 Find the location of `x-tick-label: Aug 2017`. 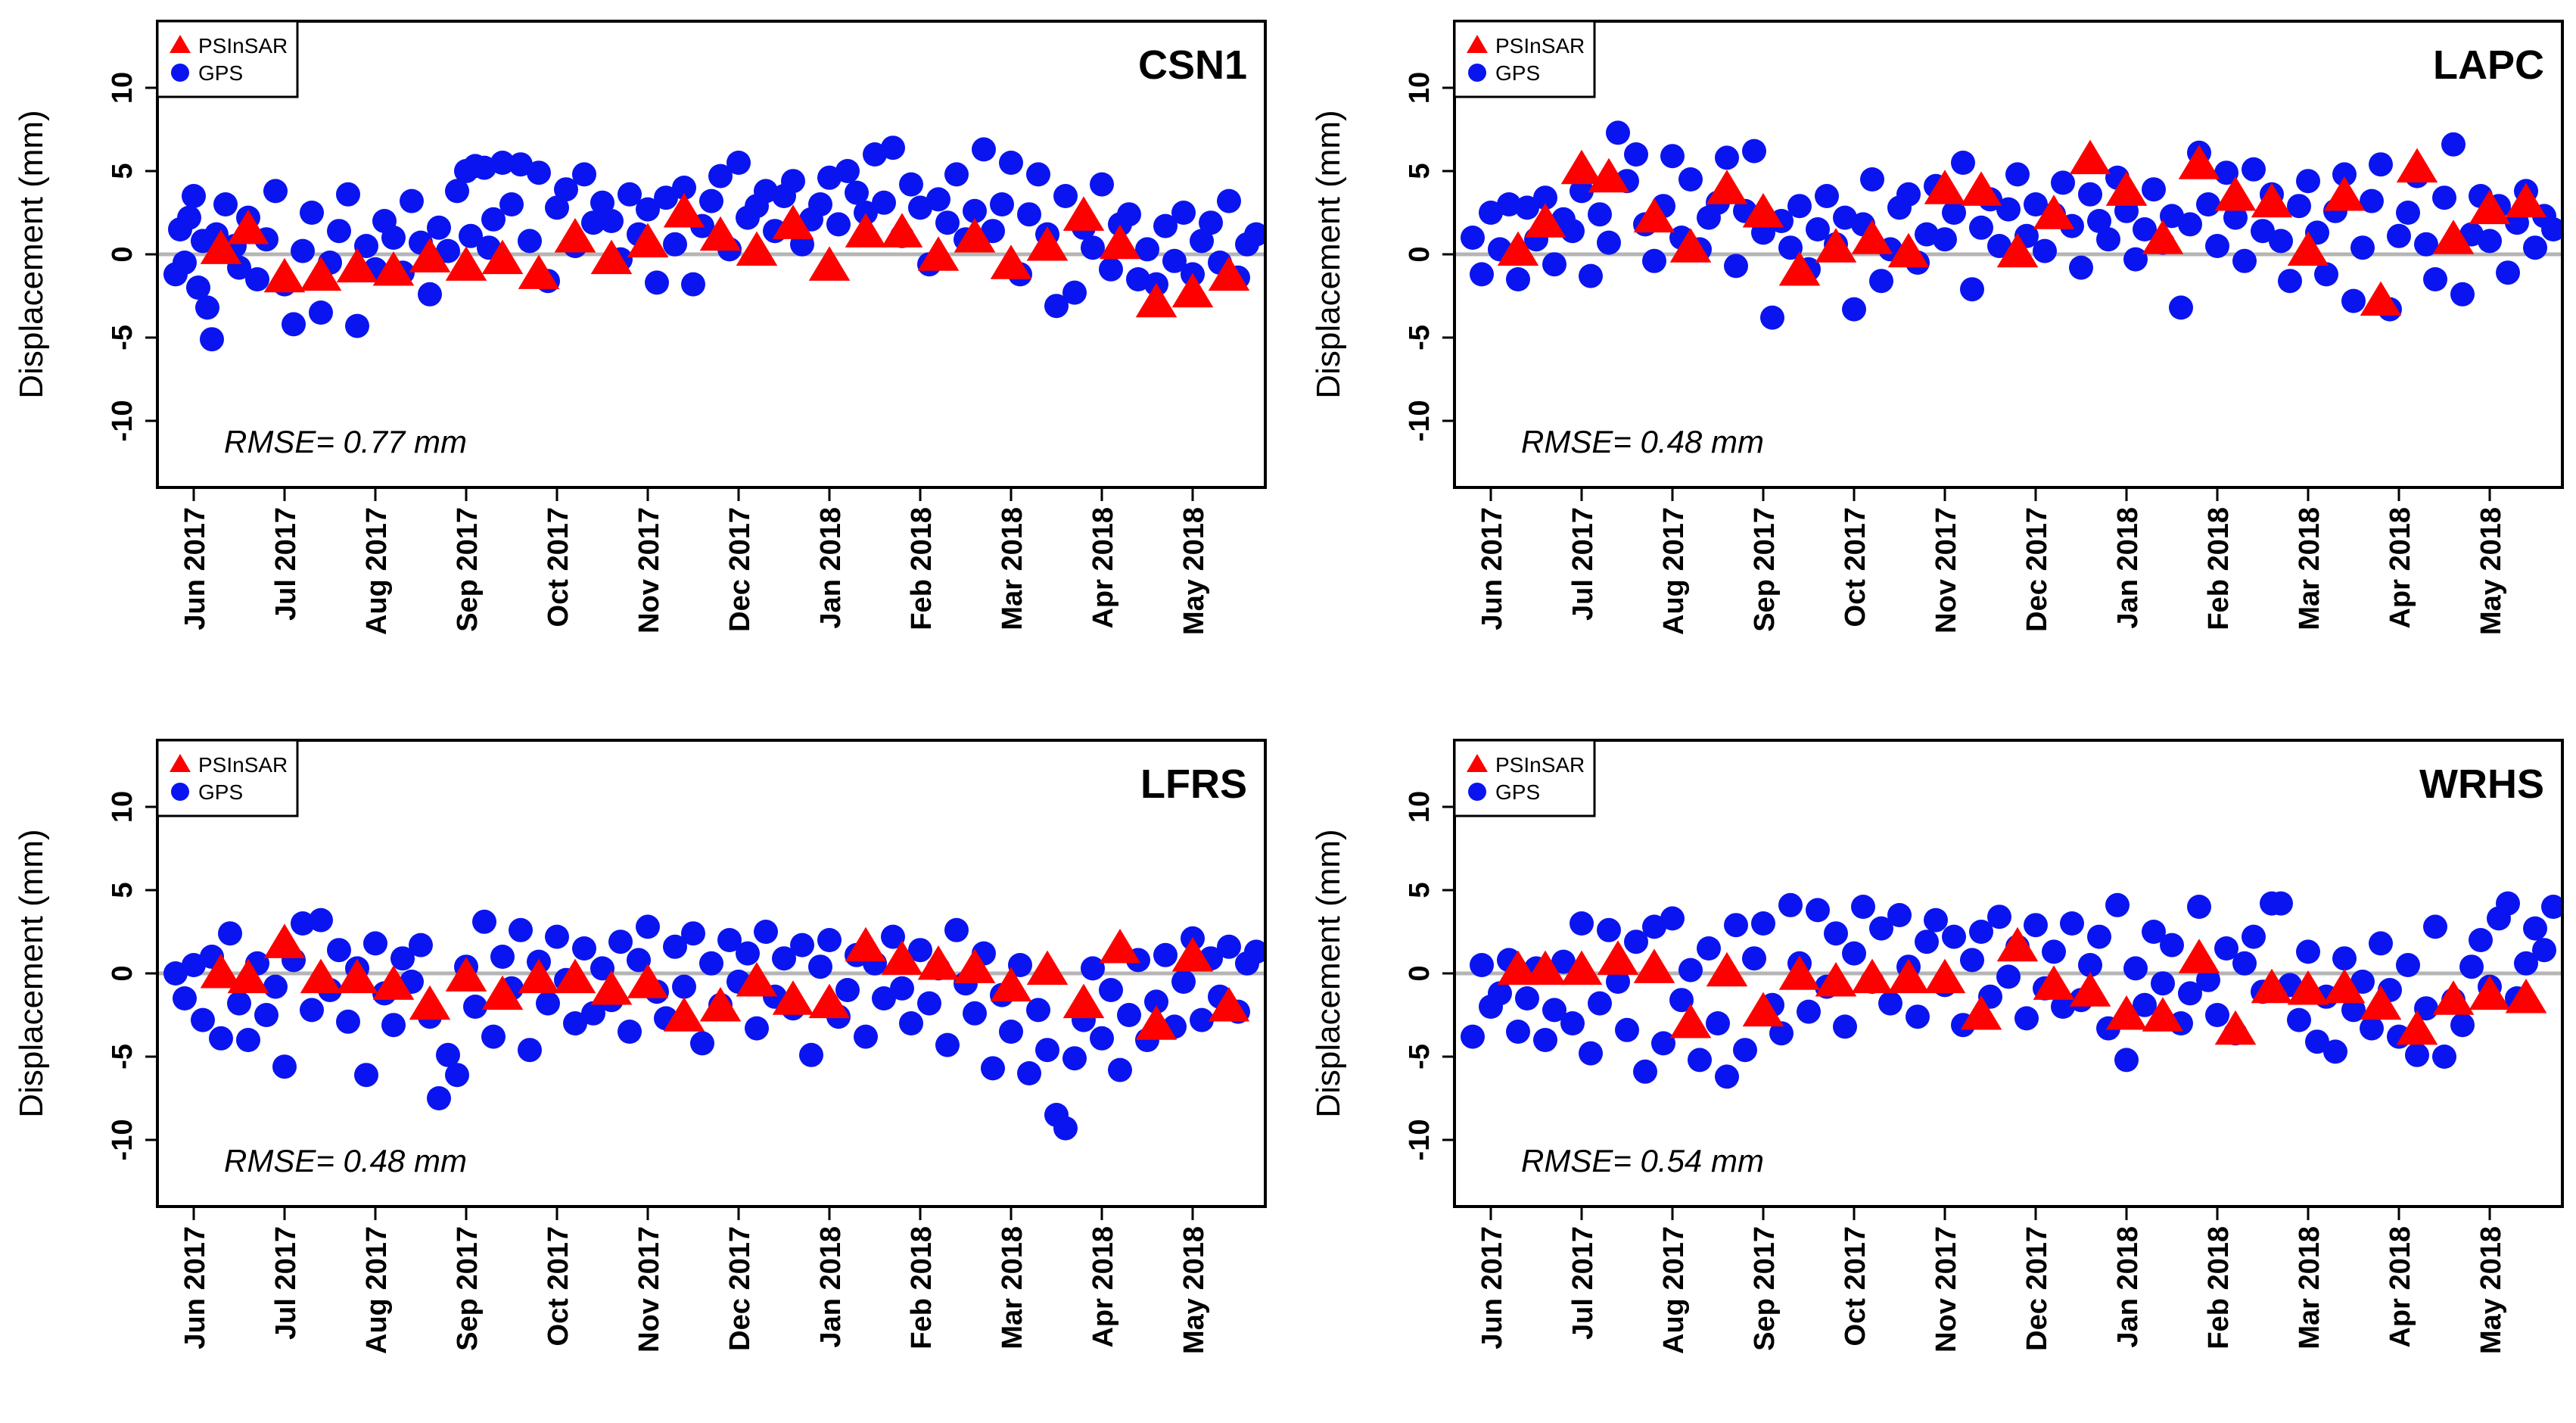

x-tick-label: Aug 2017 is located at coordinates (1674, 1290).